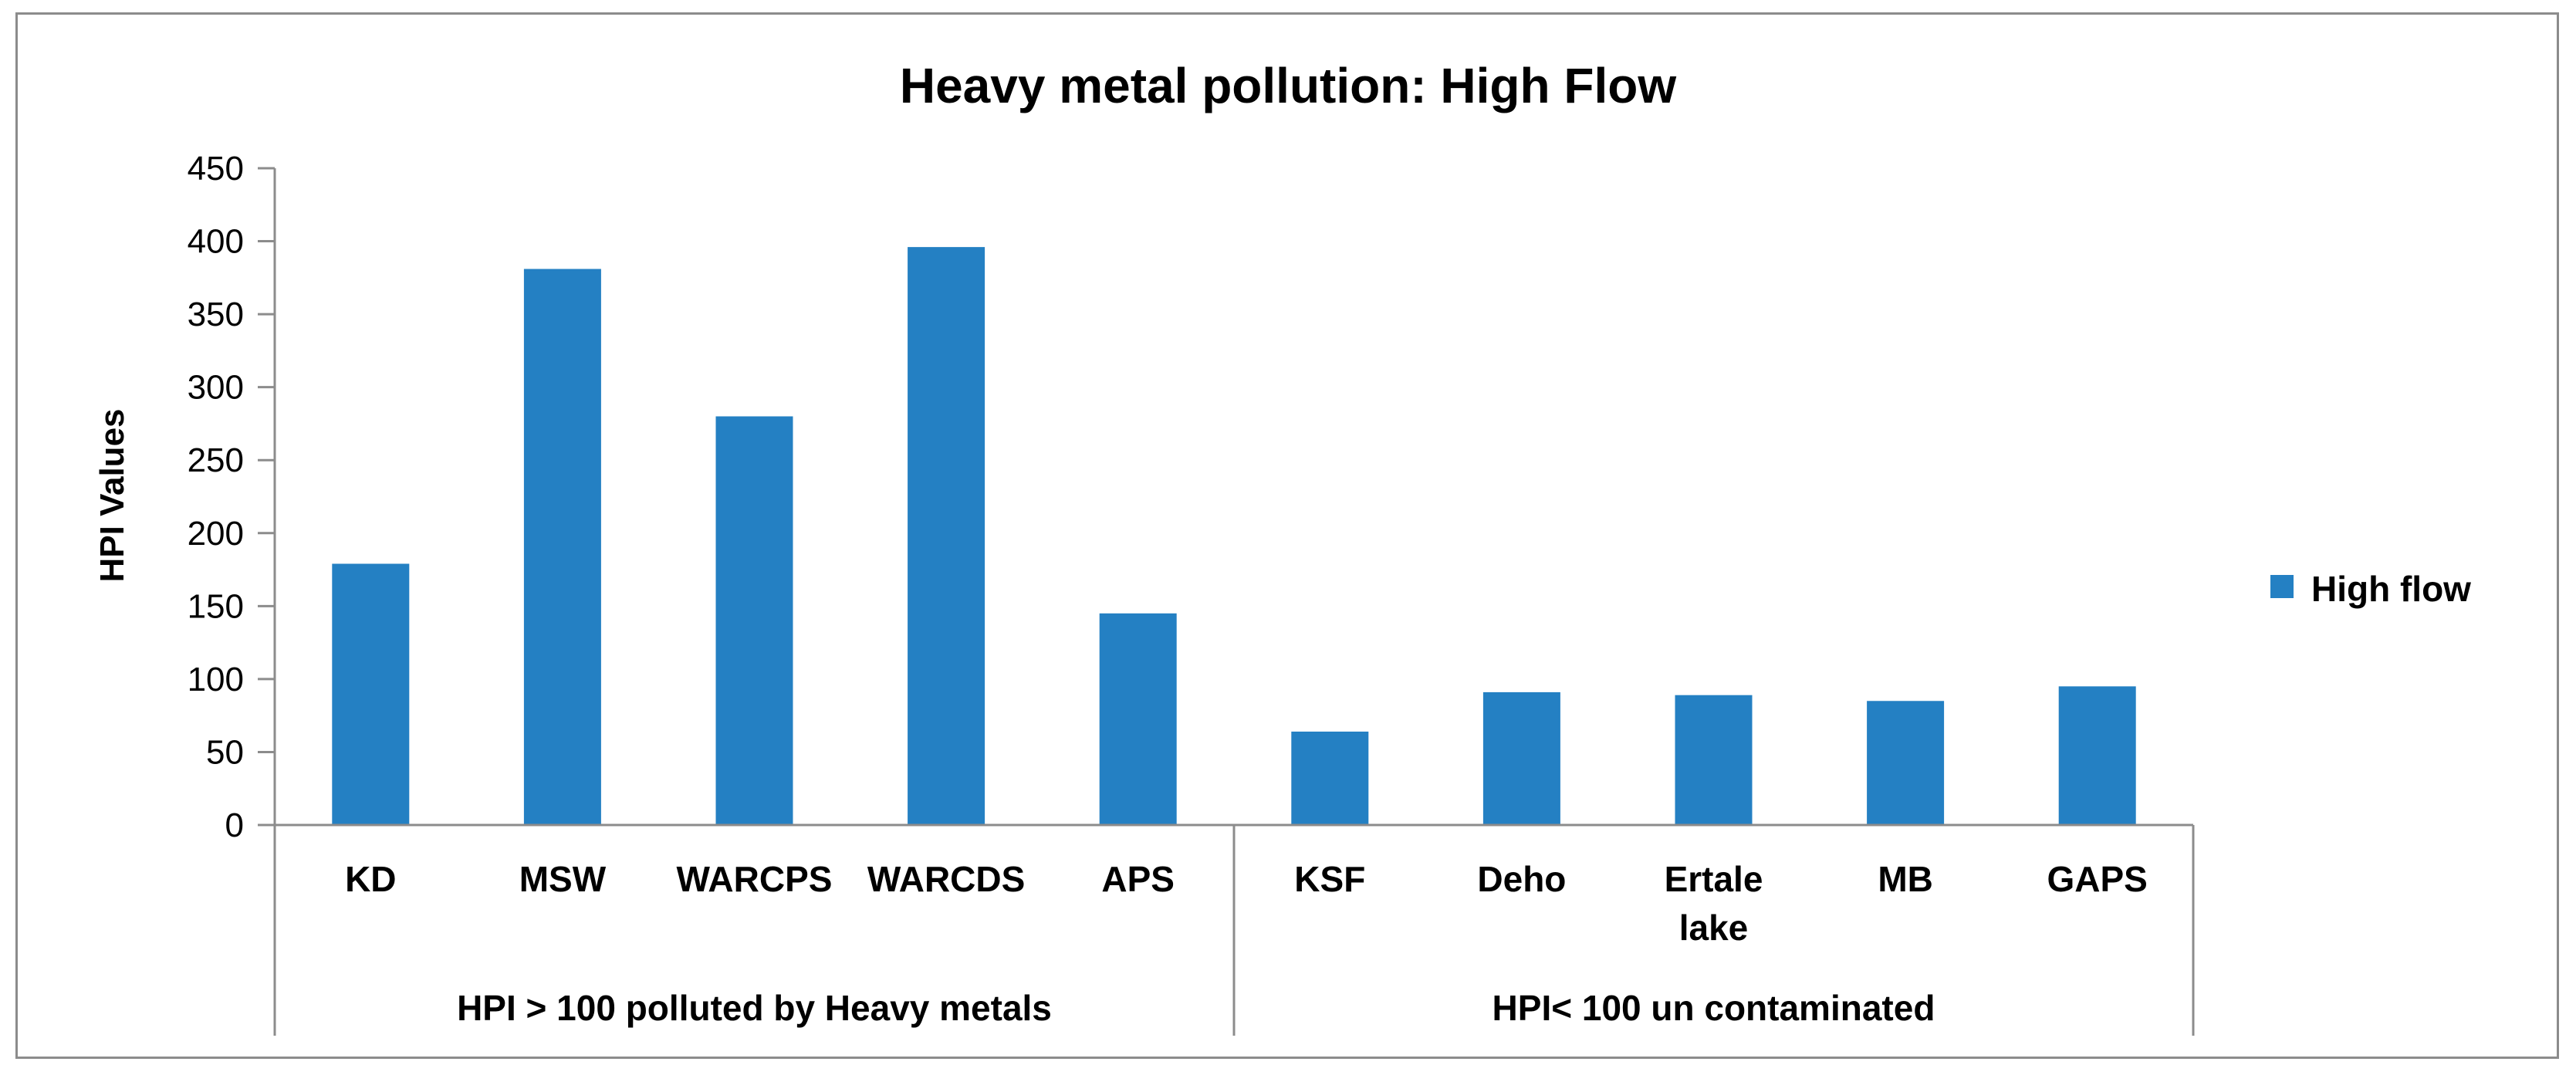  What do you see at coordinates (1329, 879) in the screenshot?
I see `x-tick-label: KSF` at bounding box center [1329, 879].